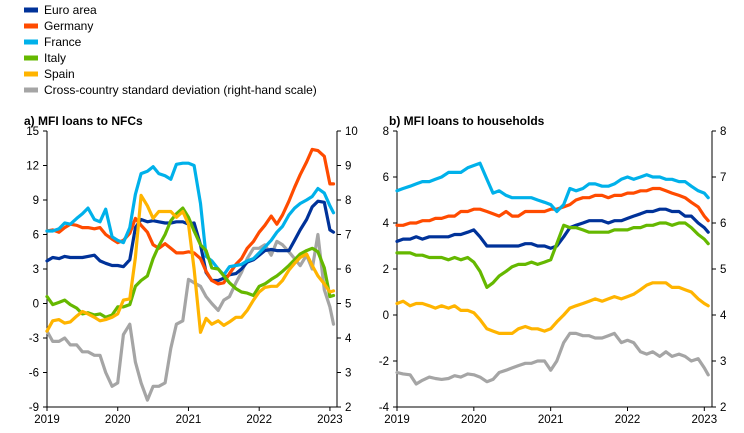 This screenshot has height=433, width=744. I want to click on panel-b-y-tick-label: 6, so click(386, 178).